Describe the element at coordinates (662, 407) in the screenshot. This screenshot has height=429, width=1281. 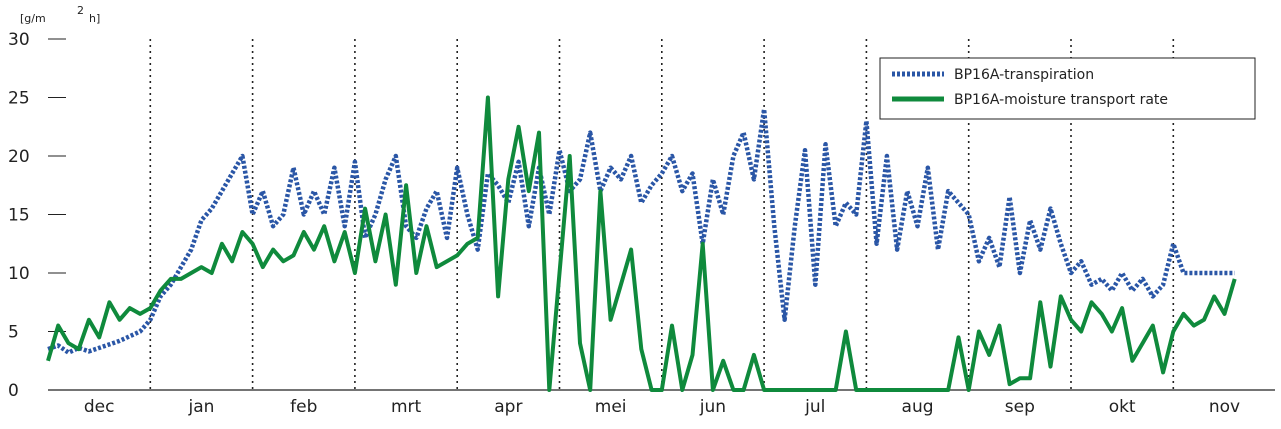
I see `month-labels: dec jan feb mrt apr mei jun jul aug sep okt nov` at that location.